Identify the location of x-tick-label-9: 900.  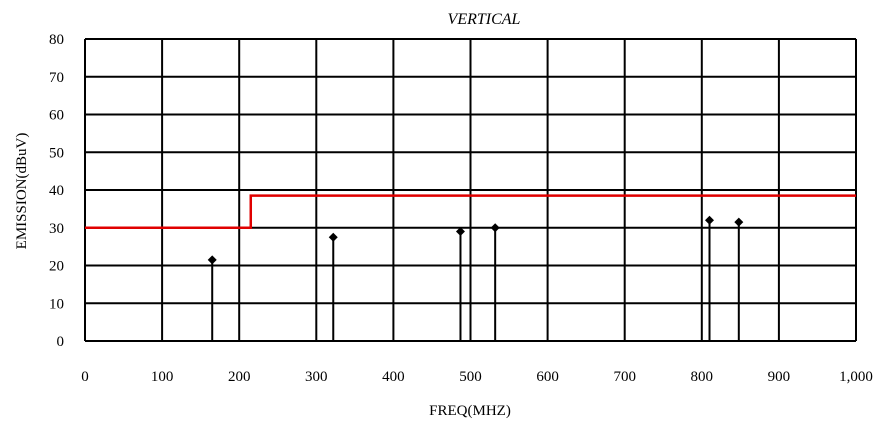
(779, 377).